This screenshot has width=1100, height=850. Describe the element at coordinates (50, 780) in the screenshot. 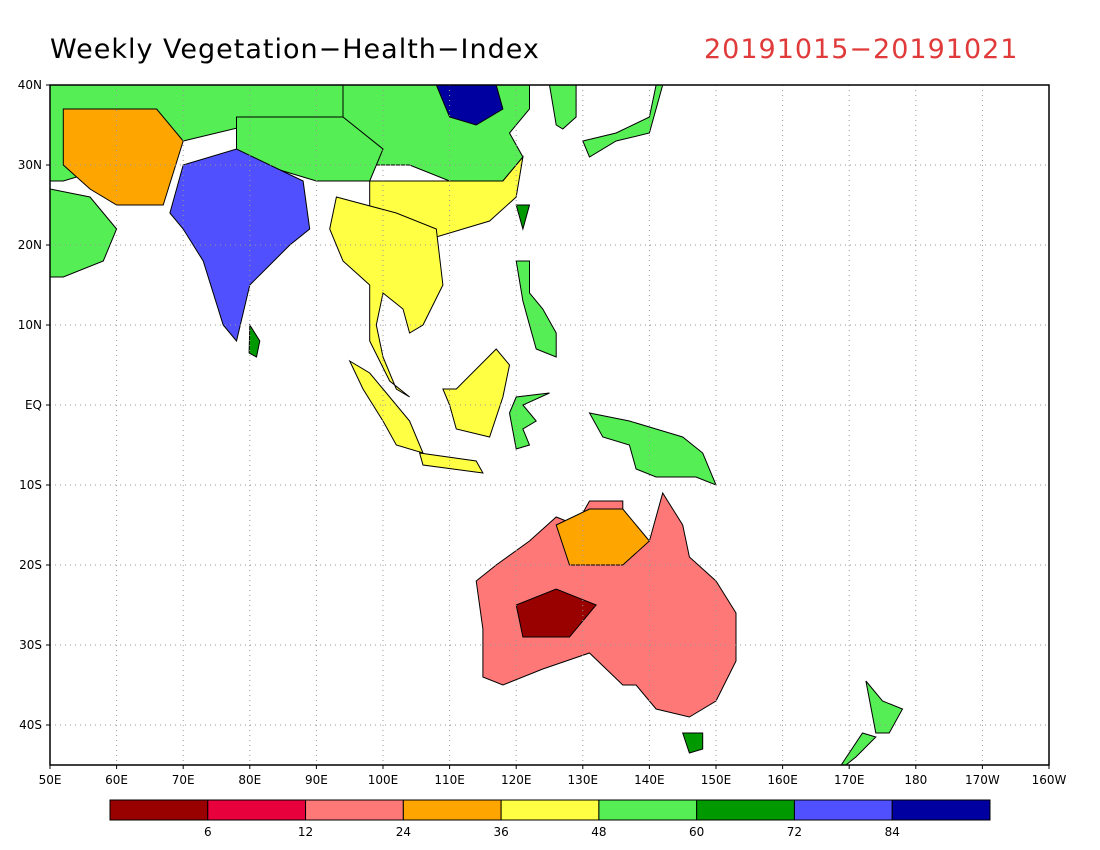

I see `lon-tick-label: 50E` at that location.